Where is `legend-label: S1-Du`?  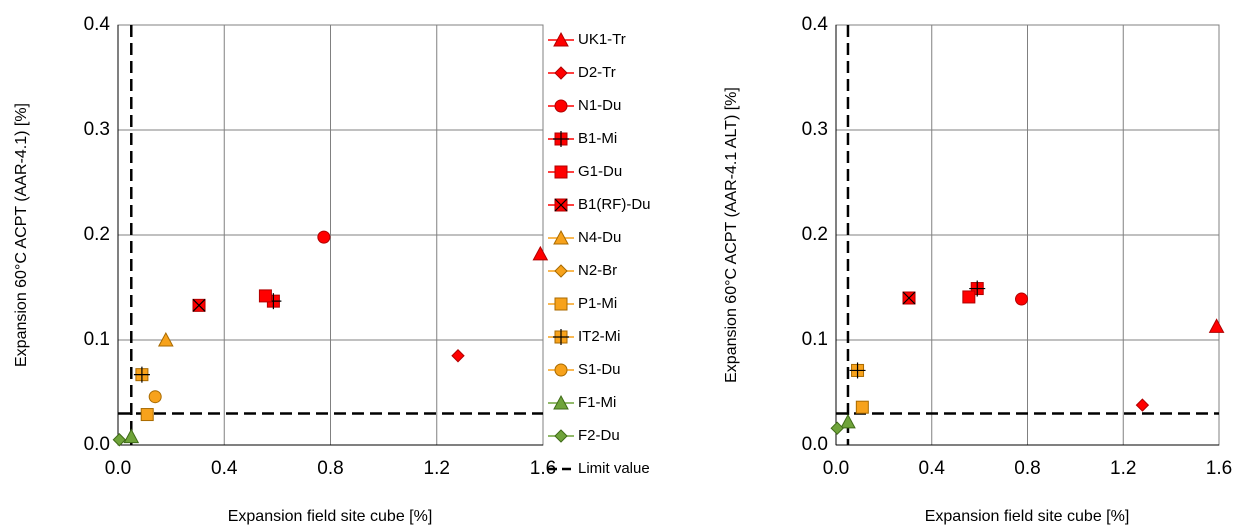
legend-label: S1-Du is located at coordinates (599, 369).